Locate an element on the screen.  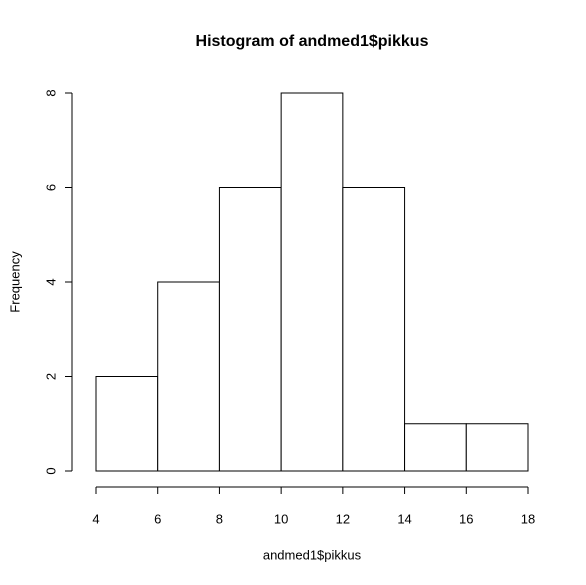
x-tick-label: 8 is located at coordinates (219, 518).